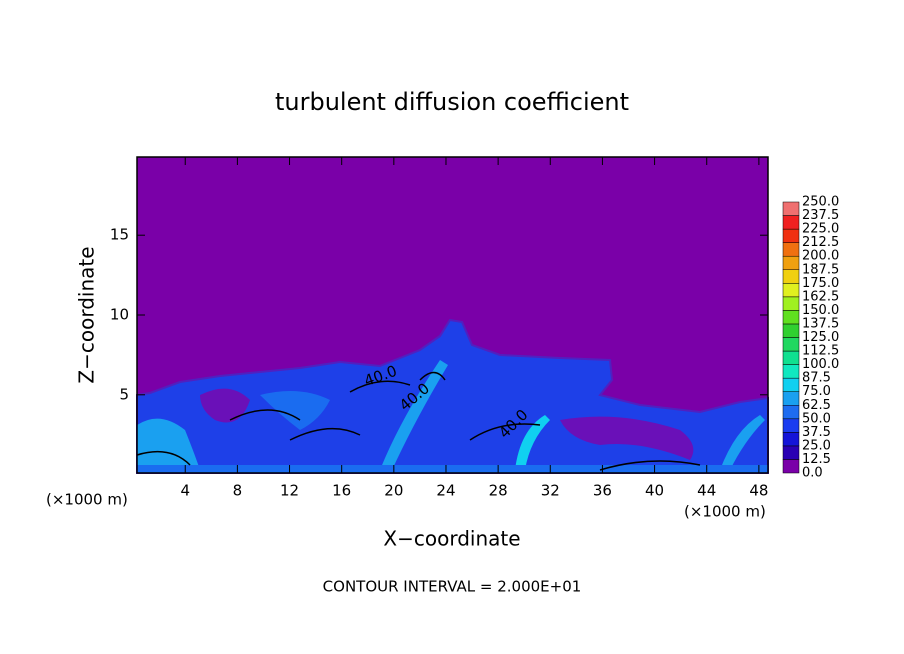 The width and height of the screenshot is (904, 654). What do you see at coordinates (602, 491) in the screenshot?
I see `x-tick-label: 36` at bounding box center [602, 491].